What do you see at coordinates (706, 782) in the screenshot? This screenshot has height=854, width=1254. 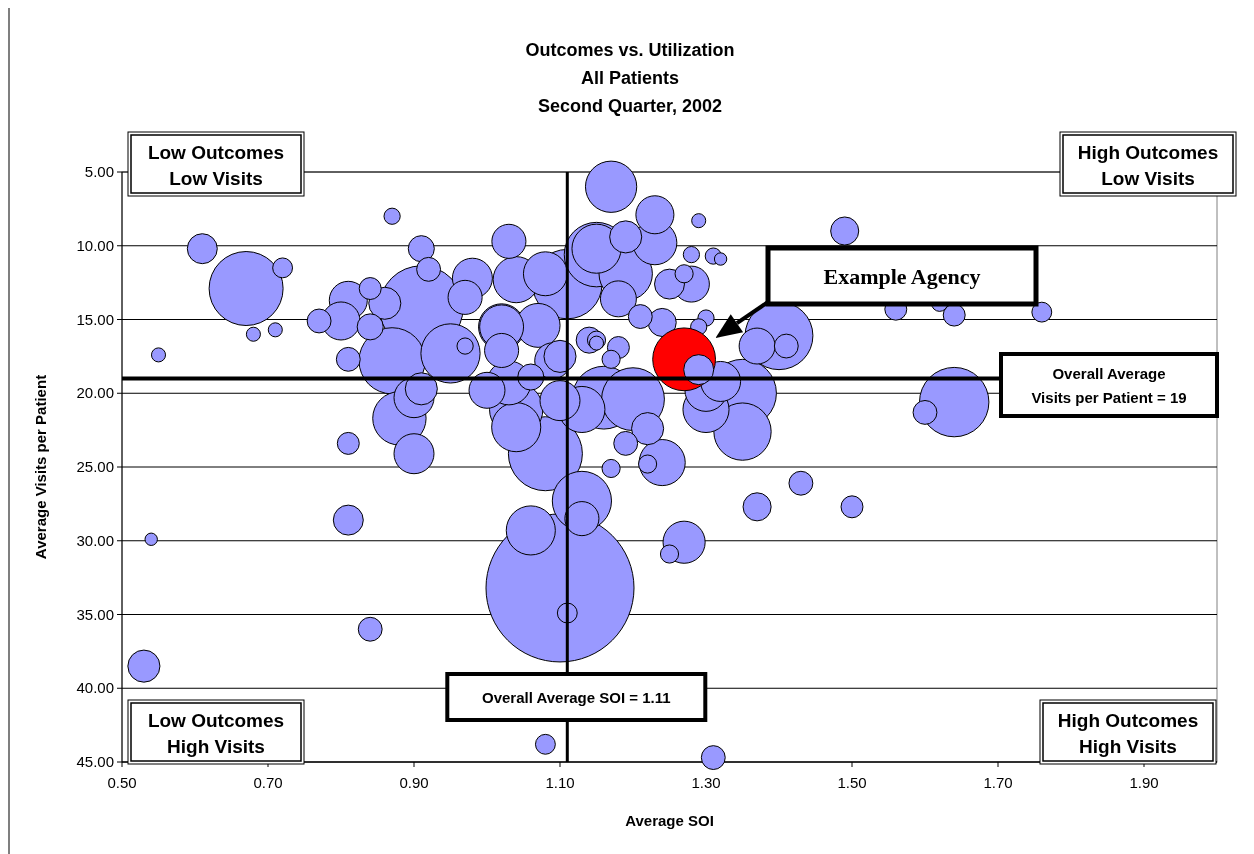 I see `x-tick-label: 1.30` at bounding box center [706, 782].